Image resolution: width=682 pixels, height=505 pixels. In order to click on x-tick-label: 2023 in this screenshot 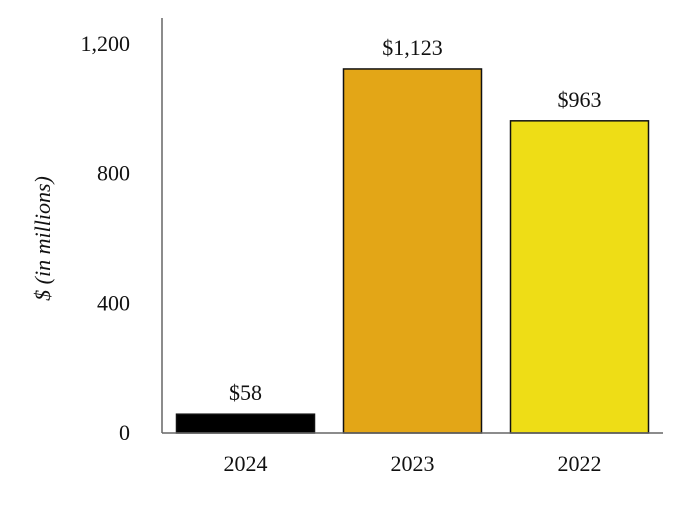, I will do `click(413, 463)`.